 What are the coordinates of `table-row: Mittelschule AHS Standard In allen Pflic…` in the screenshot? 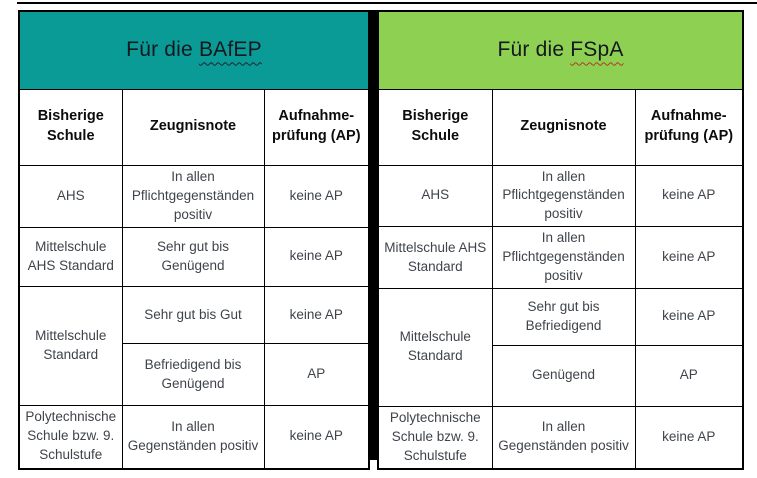 It's located at (560, 257).